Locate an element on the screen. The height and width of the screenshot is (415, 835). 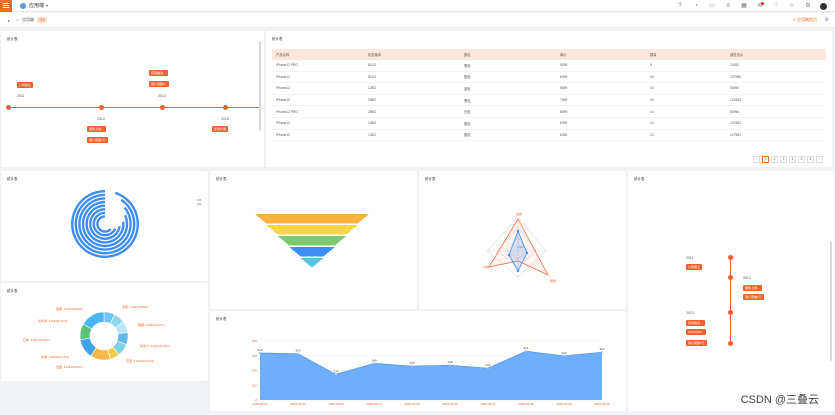
column-header: 颜色 is located at coordinates (467, 55).